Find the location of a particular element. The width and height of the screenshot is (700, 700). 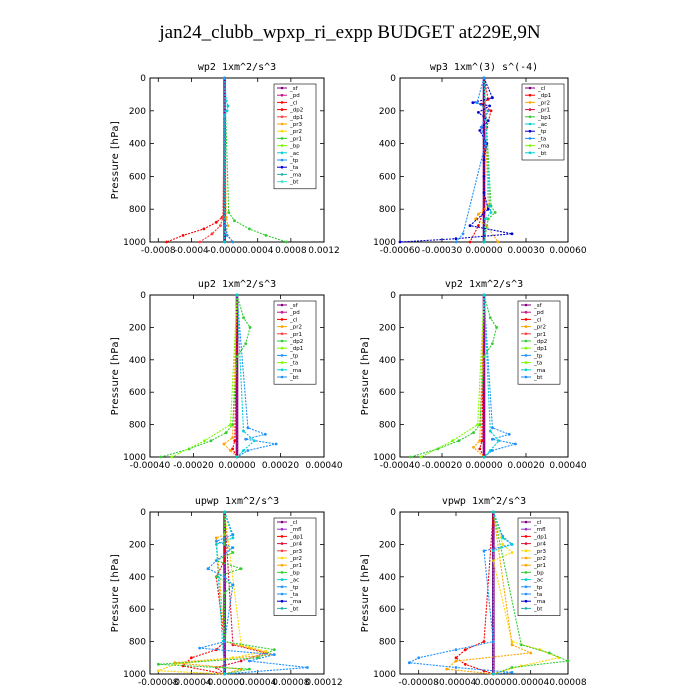

y-tick-label: 200 is located at coordinates (137, 328).